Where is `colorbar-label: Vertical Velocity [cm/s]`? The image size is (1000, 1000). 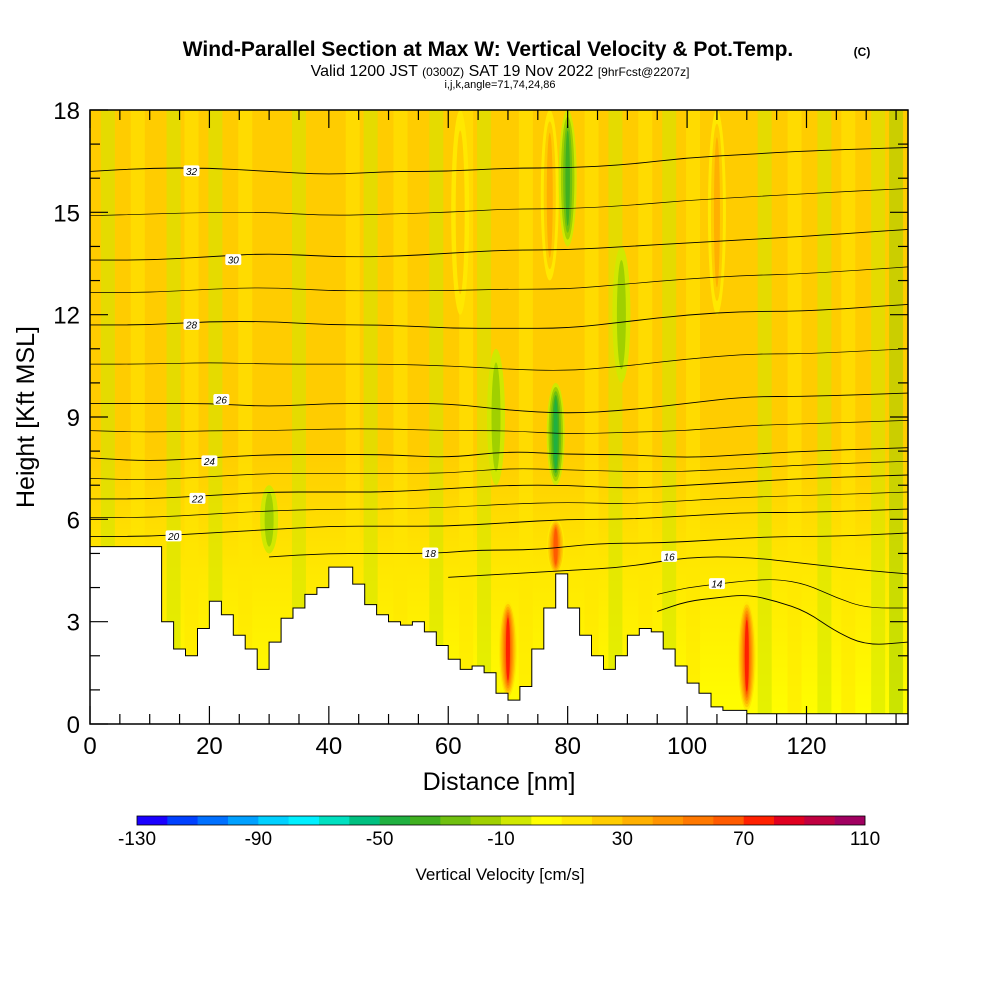 colorbar-label: Vertical Velocity [cm/s] is located at coordinates (499, 874).